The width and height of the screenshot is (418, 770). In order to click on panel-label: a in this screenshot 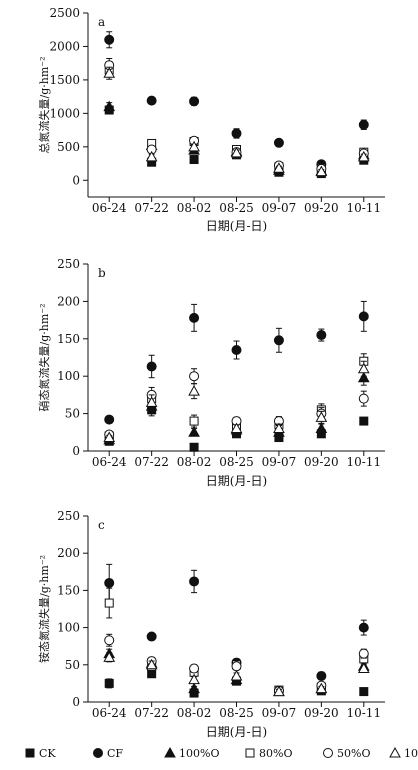, I will do `click(101, 22)`.